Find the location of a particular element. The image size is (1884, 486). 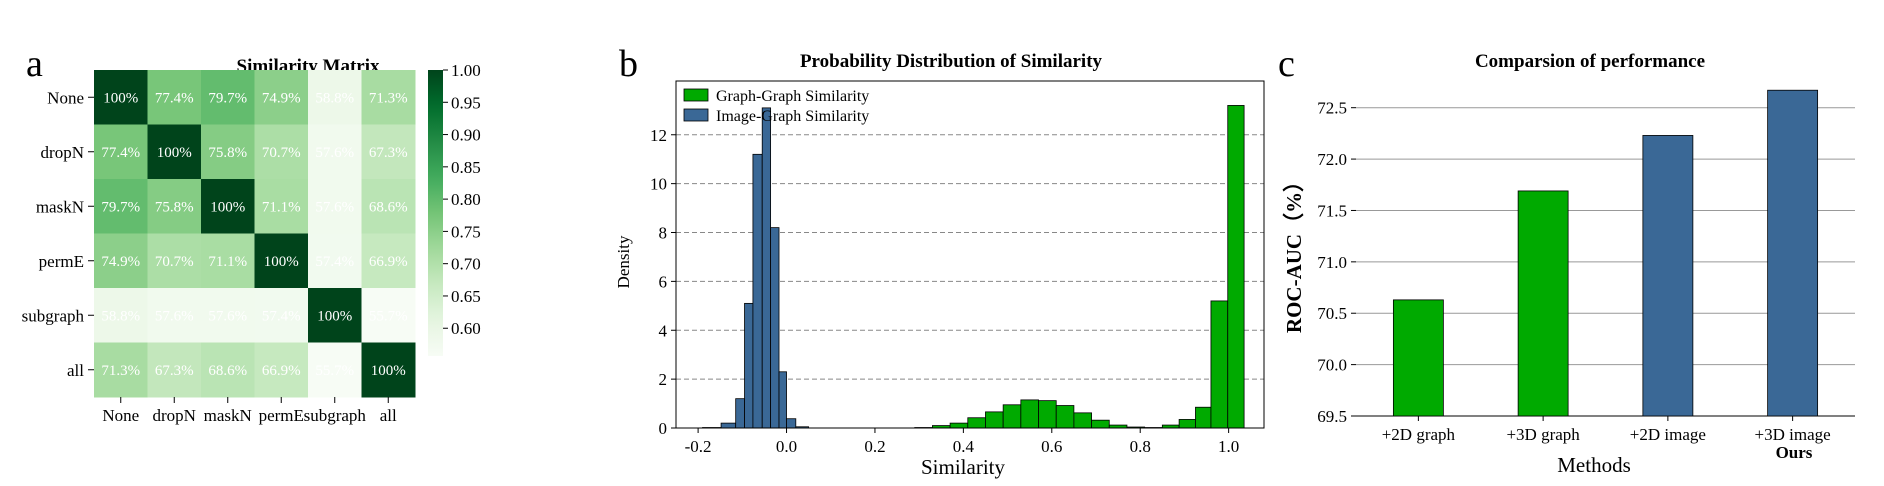

bar-ytick-label: 71.0 is located at coordinates (1332, 262).